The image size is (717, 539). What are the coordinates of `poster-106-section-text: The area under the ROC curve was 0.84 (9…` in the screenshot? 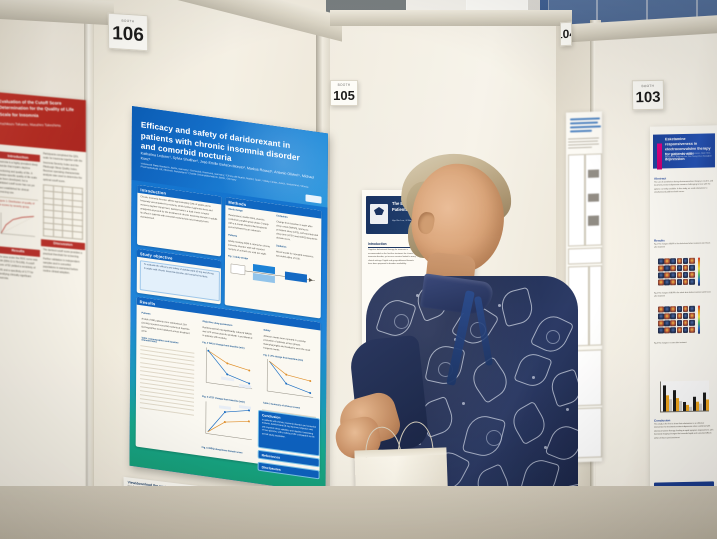 It's located at (19, 268).